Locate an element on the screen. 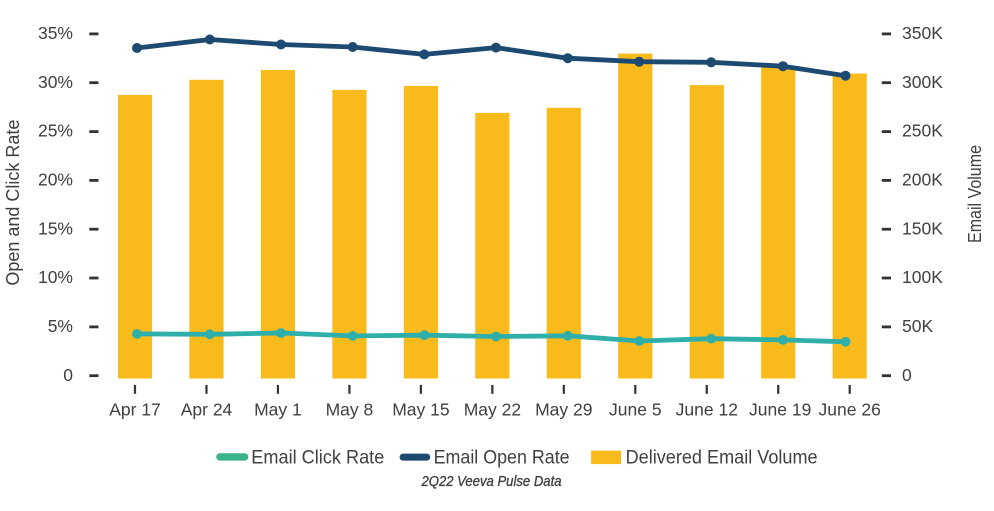 The height and width of the screenshot is (511, 994). svg-text: Email Volume is located at coordinates (975, 194).